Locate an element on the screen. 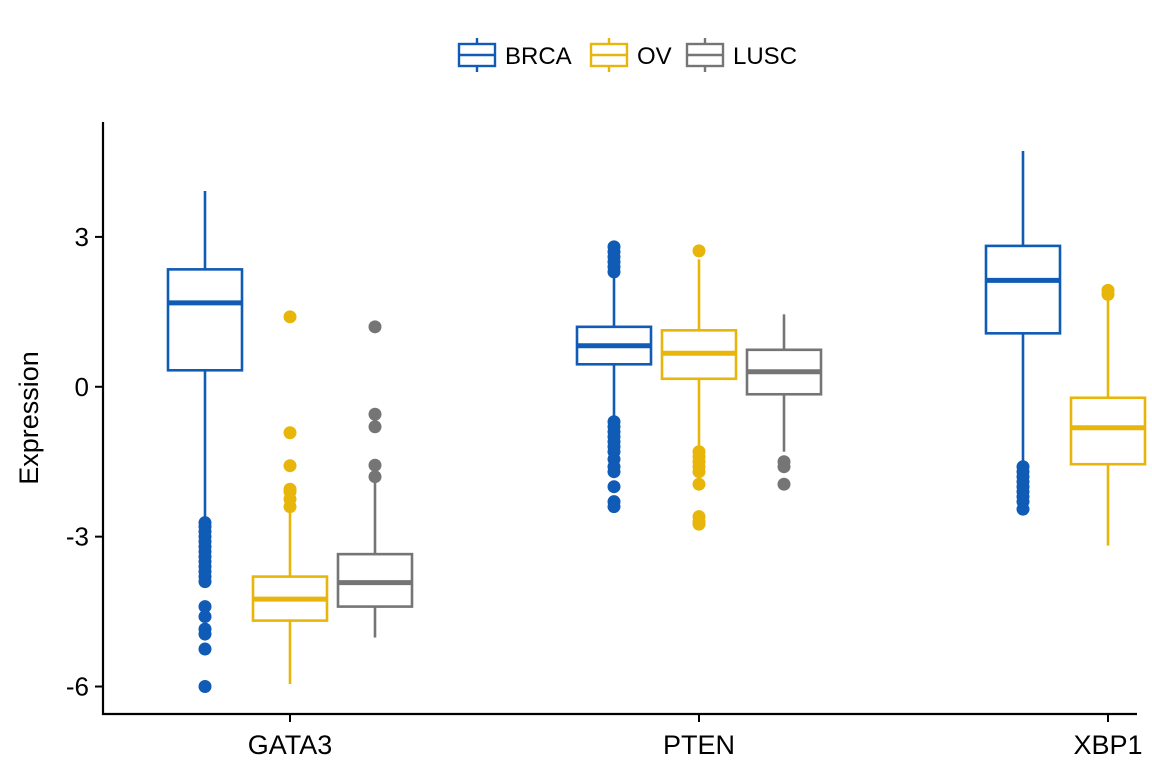 Image resolution: width=1152 pixels, height=768 pixels. y-tick-label: -3 is located at coordinates (77, 537).